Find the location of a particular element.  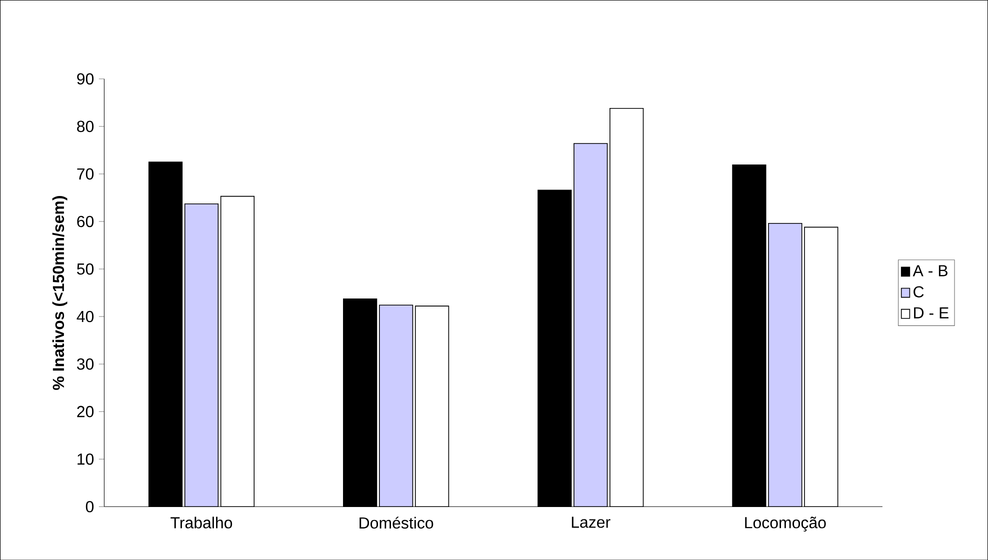

y-tick-label: 30 is located at coordinates (85, 364).